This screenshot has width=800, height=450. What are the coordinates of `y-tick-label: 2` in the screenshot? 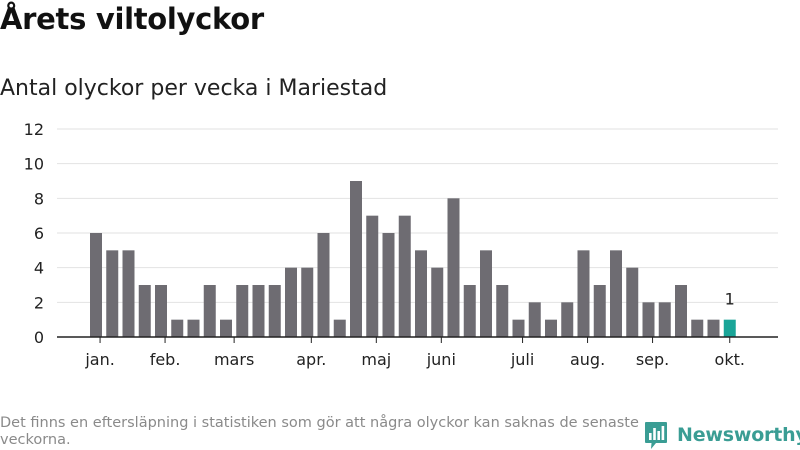 It's located at (39, 302).